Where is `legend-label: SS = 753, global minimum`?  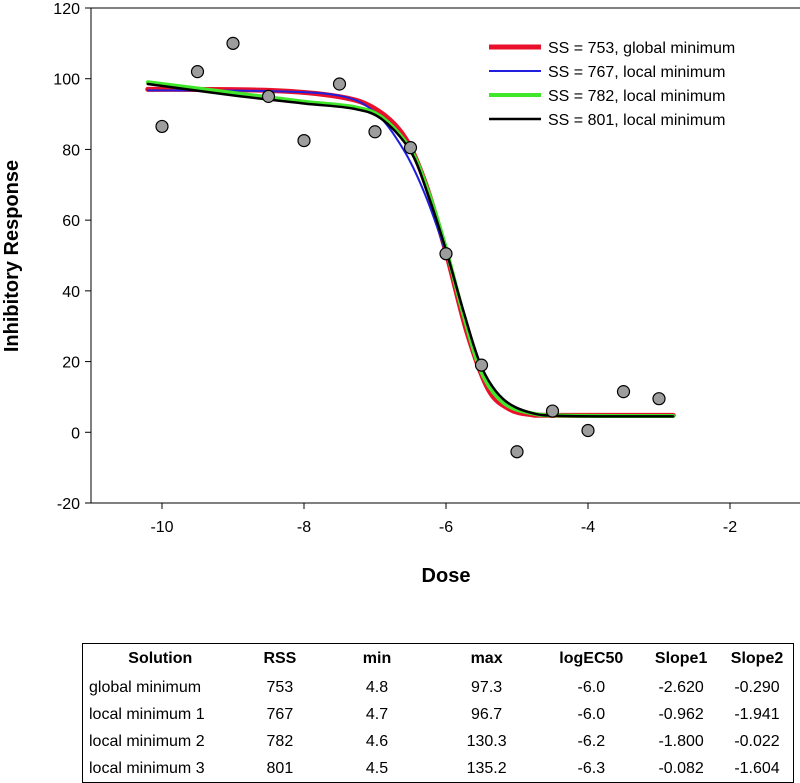 legend-label: SS = 753, global minimum is located at coordinates (641, 48).